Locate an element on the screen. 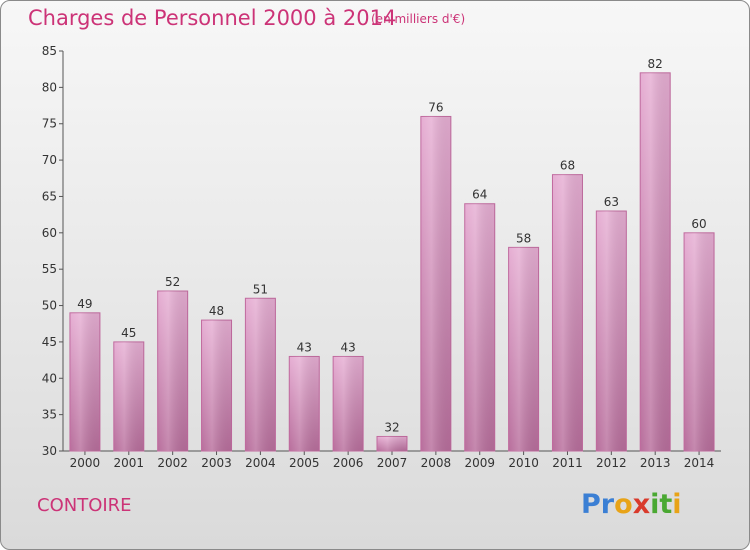 This screenshot has width=750, height=550. y-tick-label: 75 is located at coordinates (49, 124).